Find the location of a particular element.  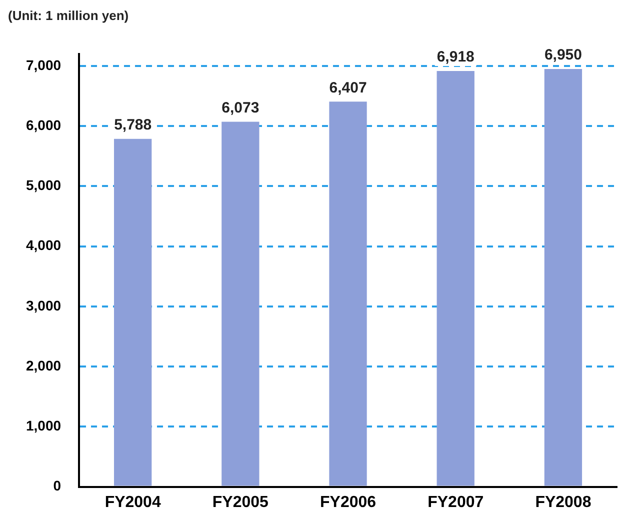

y-tick-label: 0 is located at coordinates (57, 486).